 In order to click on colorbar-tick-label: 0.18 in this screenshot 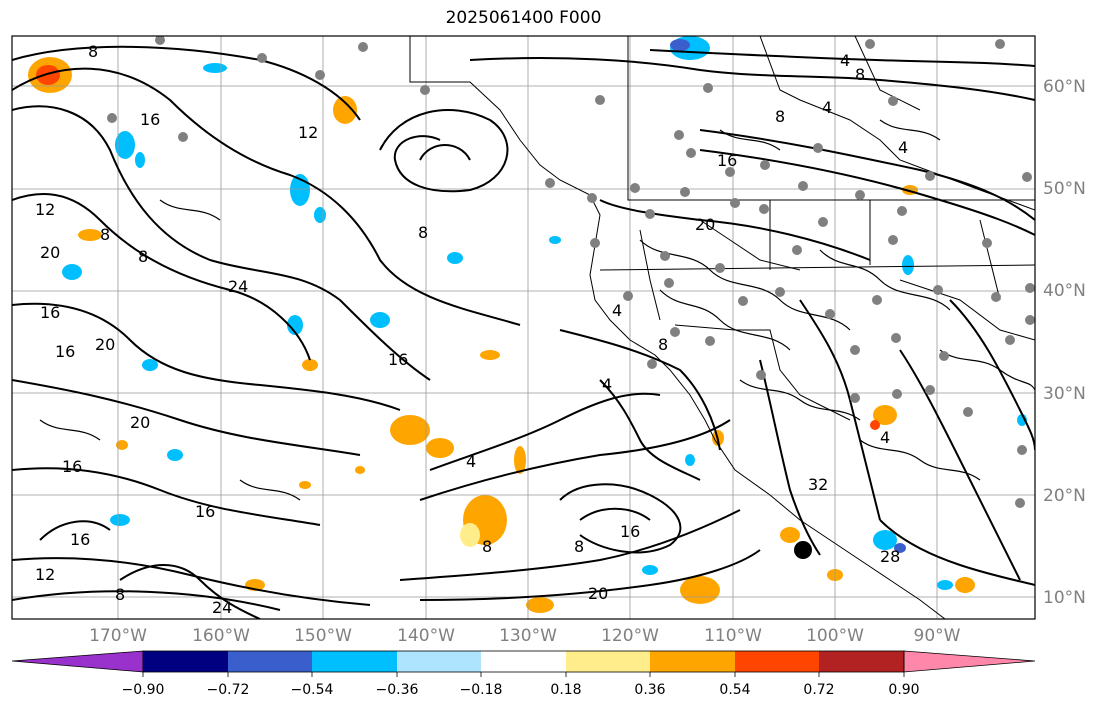, I will do `click(566, 690)`.